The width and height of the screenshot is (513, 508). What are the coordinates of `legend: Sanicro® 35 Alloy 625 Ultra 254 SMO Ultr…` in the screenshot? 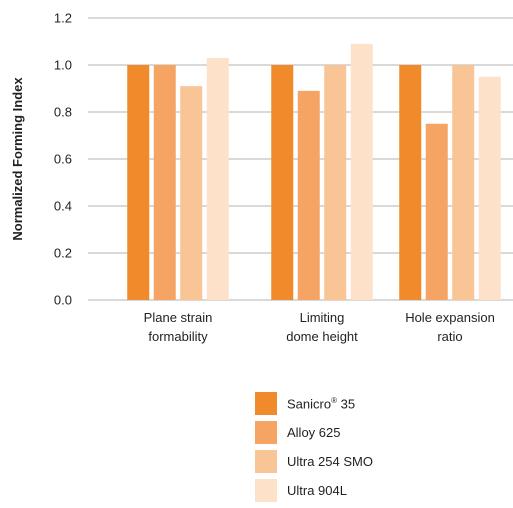 It's located at (314, 450).